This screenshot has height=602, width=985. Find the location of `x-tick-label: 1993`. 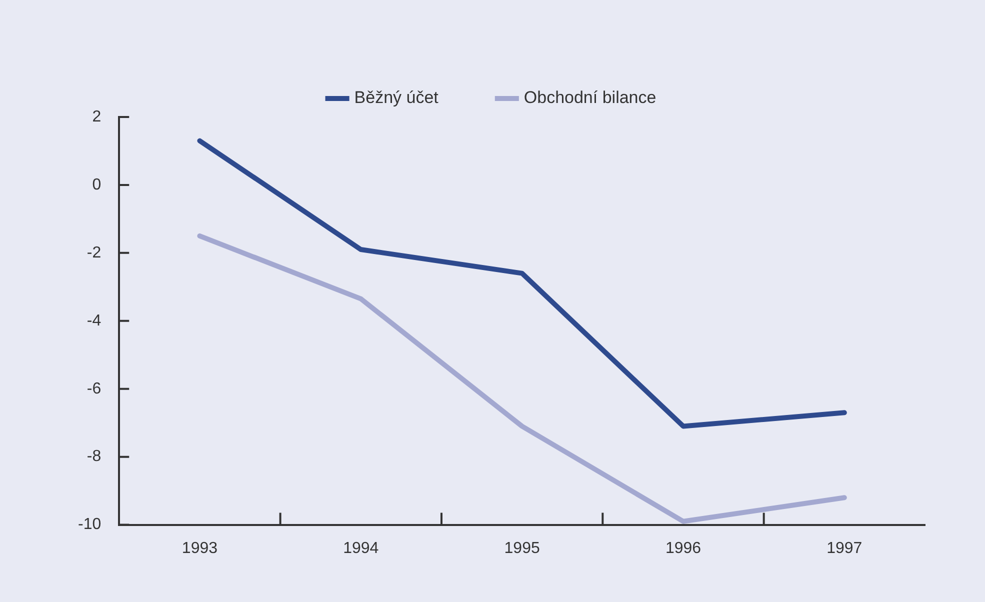

x-tick-label: 1993 is located at coordinates (200, 548).